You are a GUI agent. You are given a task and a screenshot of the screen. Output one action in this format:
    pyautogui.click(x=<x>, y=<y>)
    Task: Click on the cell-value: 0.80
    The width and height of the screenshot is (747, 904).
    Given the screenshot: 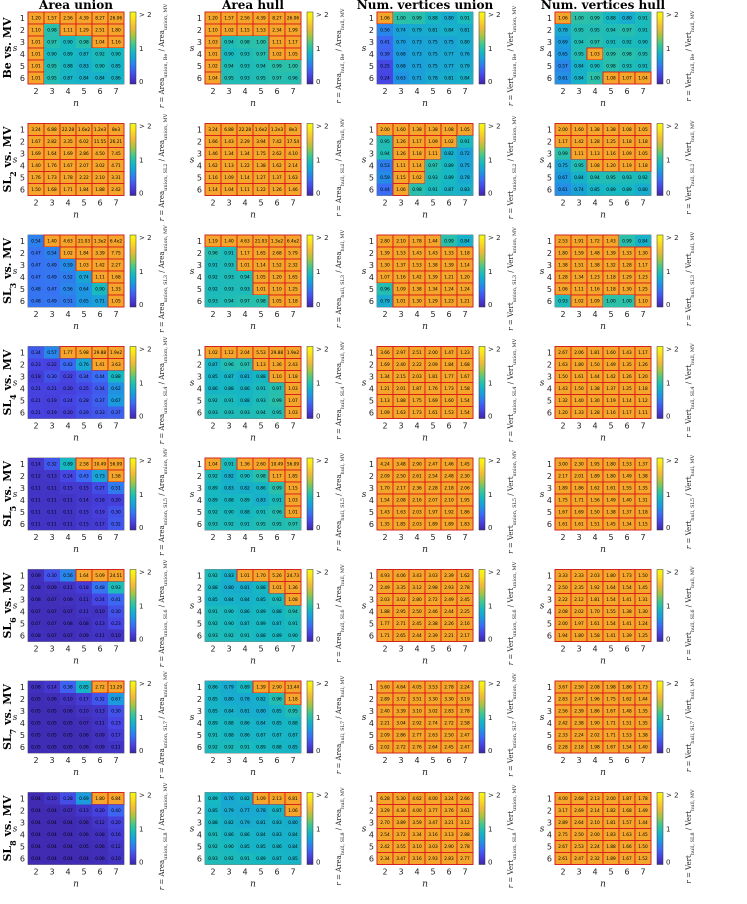 What is the action you would take?
    pyautogui.click(x=261, y=712)
    